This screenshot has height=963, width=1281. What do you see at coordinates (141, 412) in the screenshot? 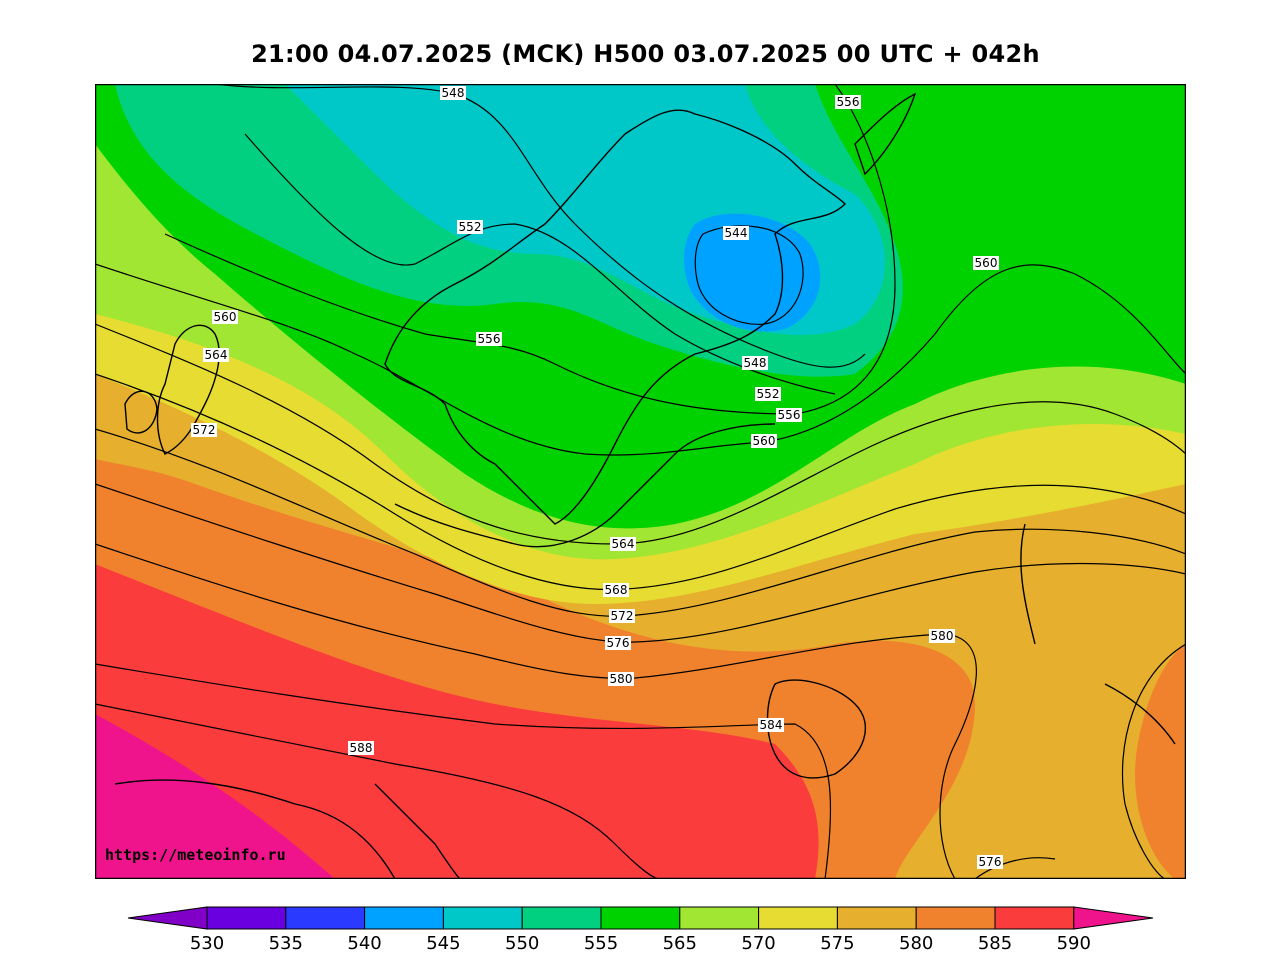
I see `ireland-coast` at bounding box center [141, 412].